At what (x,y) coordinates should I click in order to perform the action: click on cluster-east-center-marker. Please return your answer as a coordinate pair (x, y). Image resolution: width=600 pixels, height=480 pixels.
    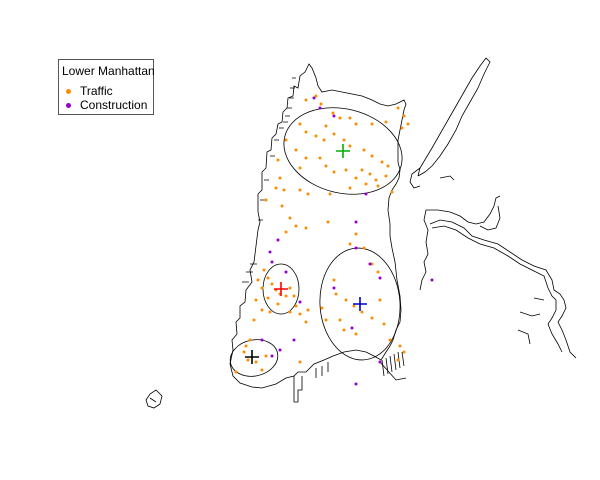
    Looking at the image, I should click on (360, 304).